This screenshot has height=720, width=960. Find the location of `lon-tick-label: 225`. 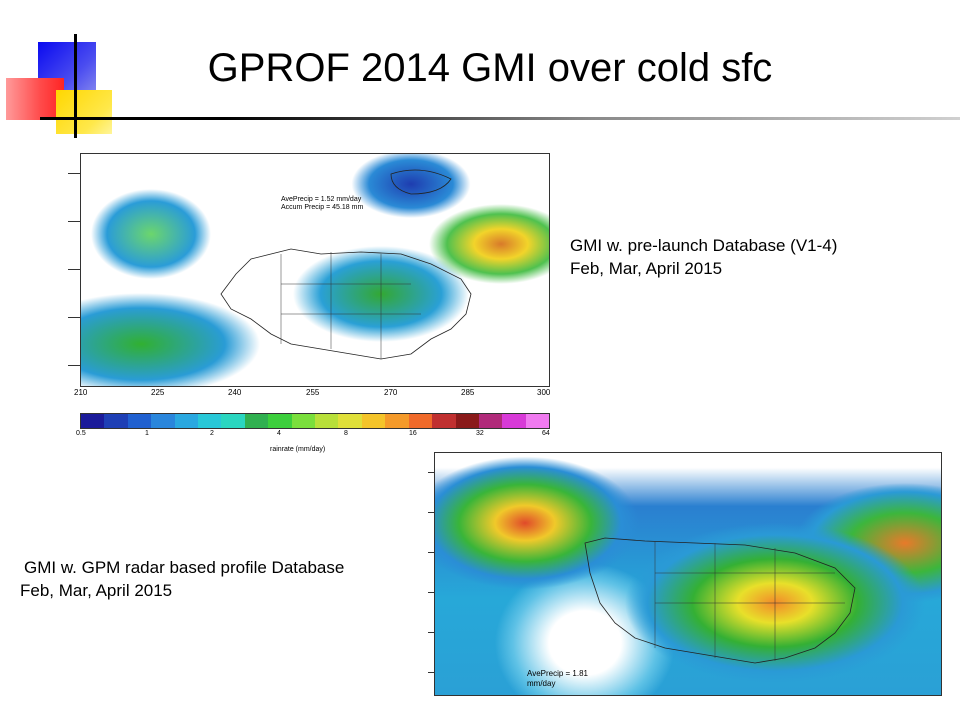

lon-tick-label: 225 is located at coordinates (158, 392).